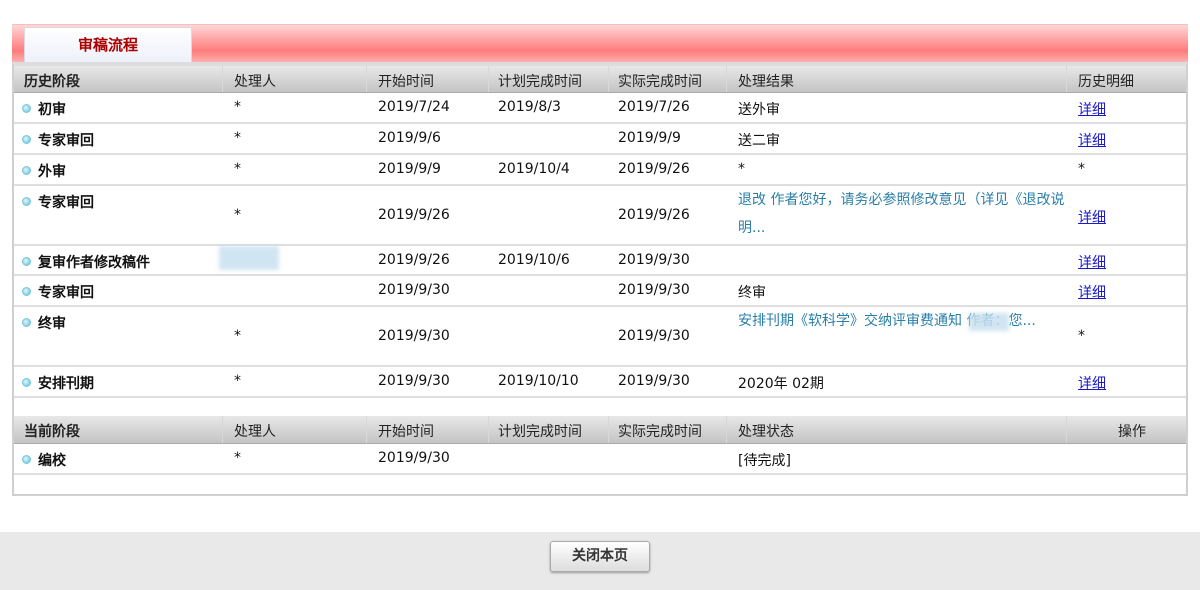  I want to click on stage-cell: 复审作者修改稿件, so click(94, 263).